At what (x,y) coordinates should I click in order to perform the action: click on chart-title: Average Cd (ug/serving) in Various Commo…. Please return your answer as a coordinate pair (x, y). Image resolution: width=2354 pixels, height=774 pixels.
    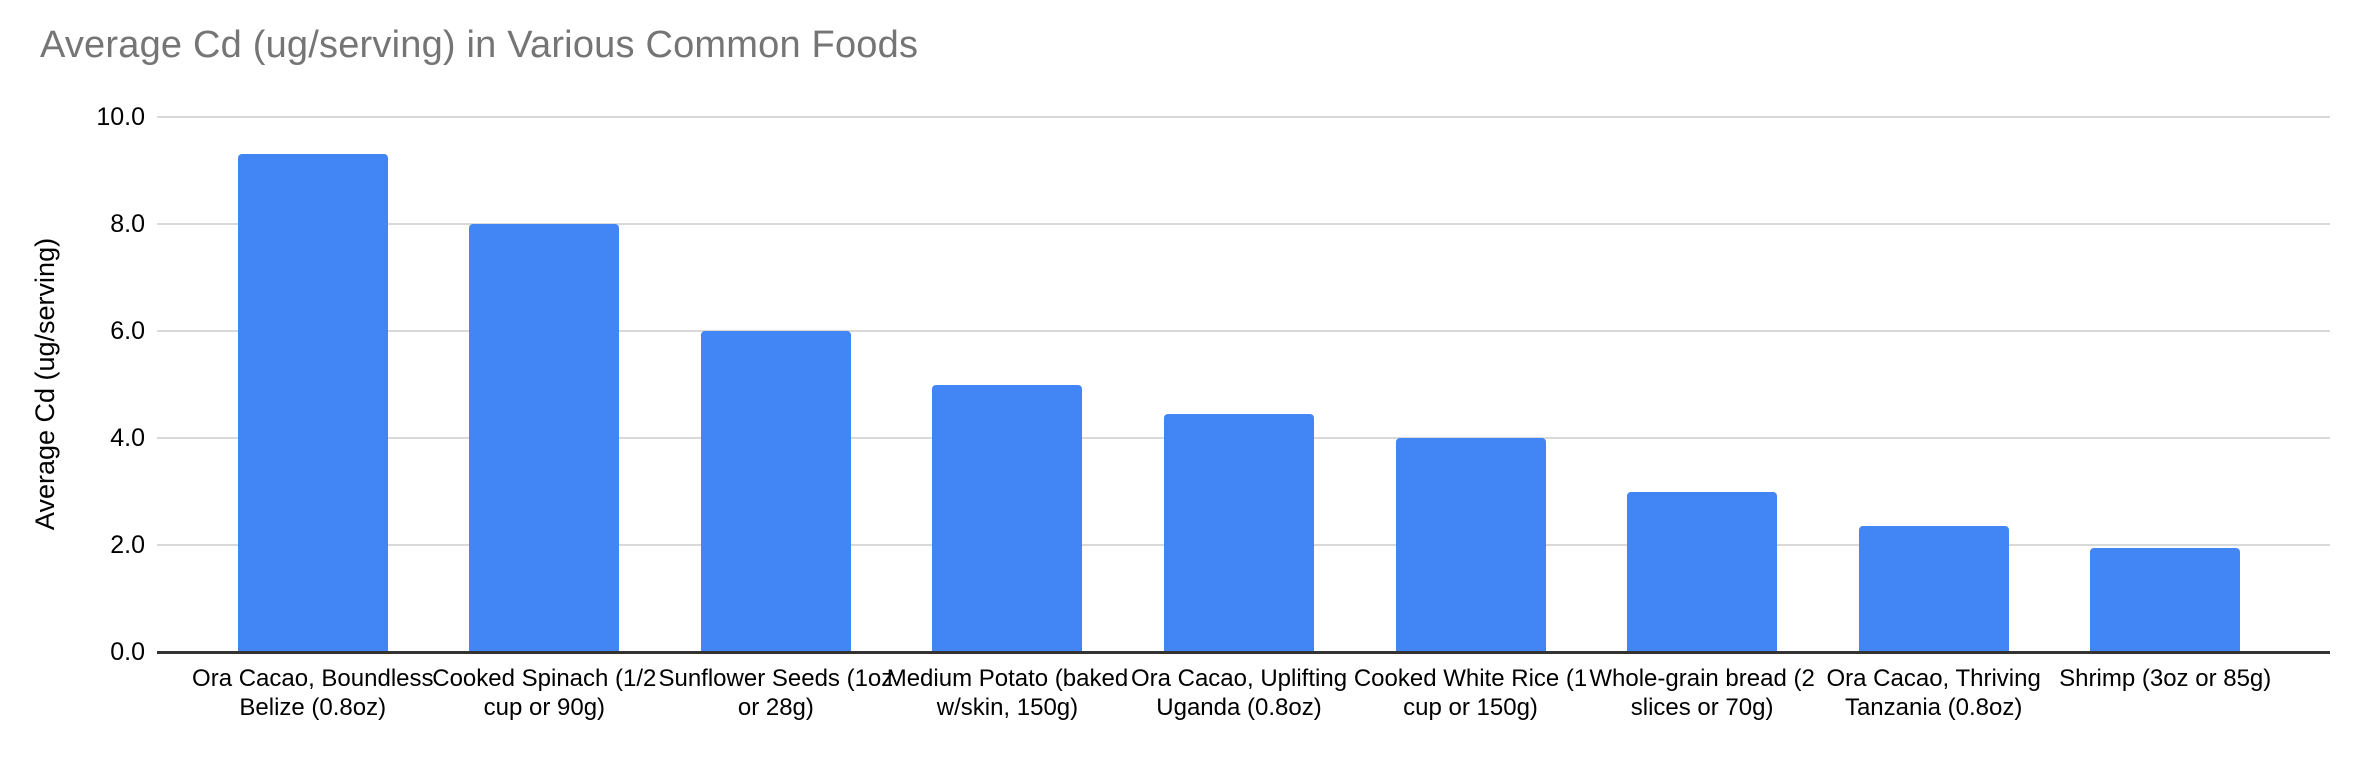
    Looking at the image, I should click on (479, 45).